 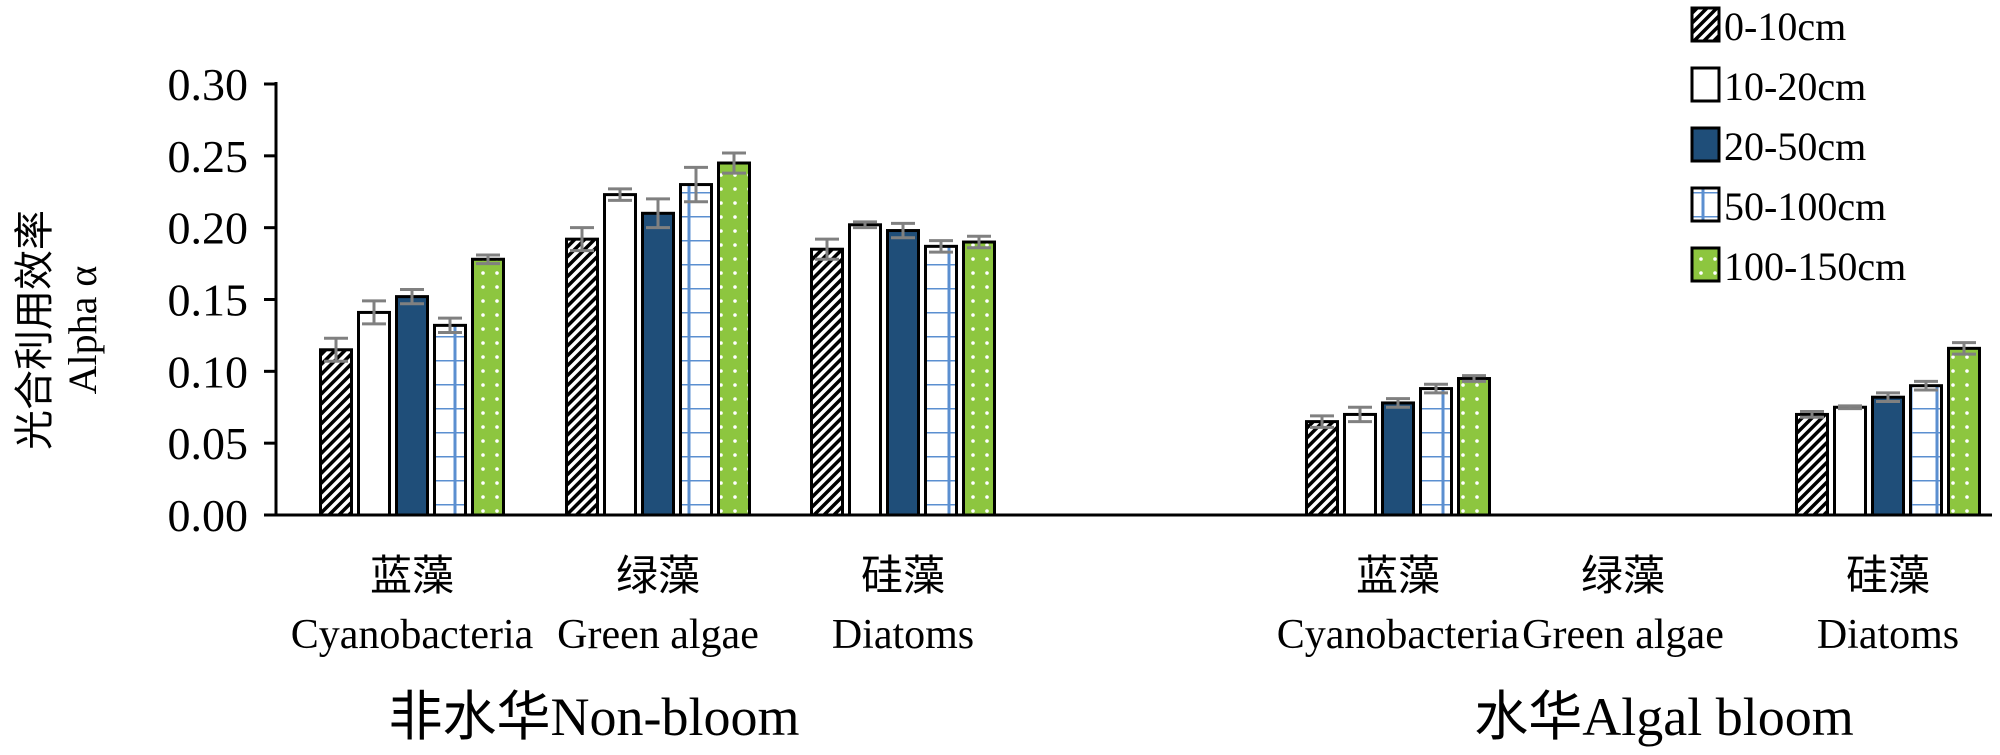 What do you see at coordinates (34, 330) in the screenshot?
I see `y-axis-title-cn: 光合利用效率` at bounding box center [34, 330].